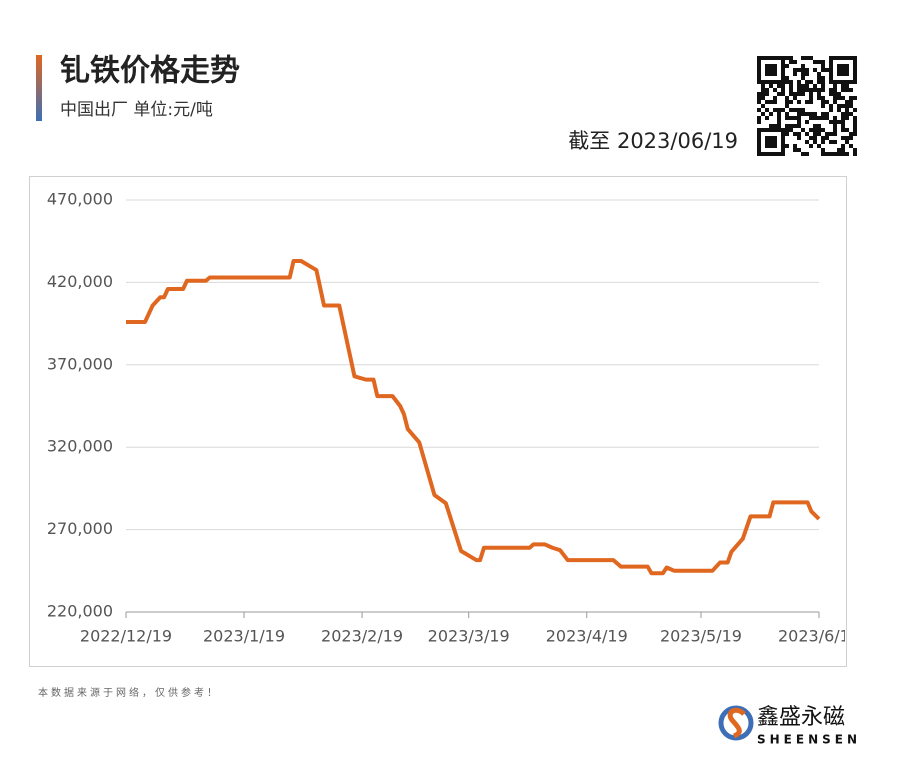  I want to click on x-tick-label: 2023/1/19, so click(244, 636).